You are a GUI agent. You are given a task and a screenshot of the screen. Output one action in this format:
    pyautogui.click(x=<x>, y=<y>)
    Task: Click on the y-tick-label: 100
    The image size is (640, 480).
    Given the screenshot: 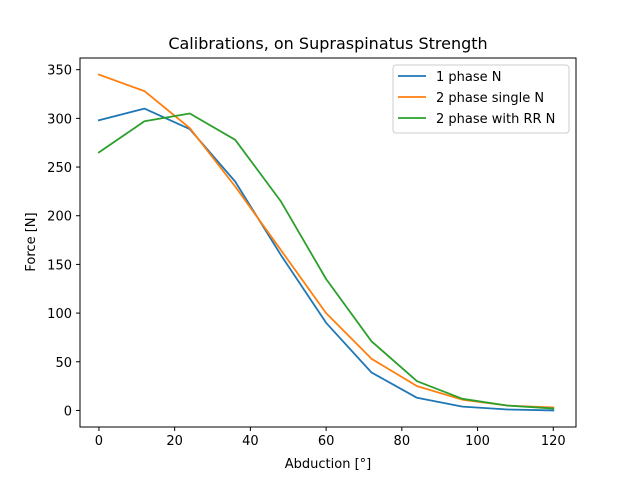 What is the action you would take?
    pyautogui.click(x=59, y=314)
    